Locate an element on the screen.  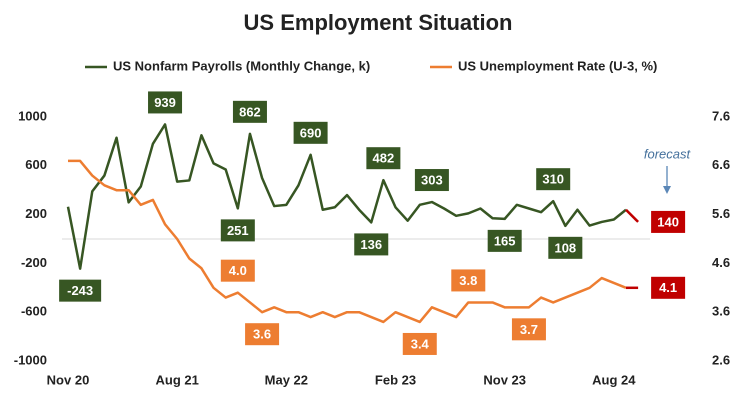
y2-tick-label: 6.6 is located at coordinates (721, 164).